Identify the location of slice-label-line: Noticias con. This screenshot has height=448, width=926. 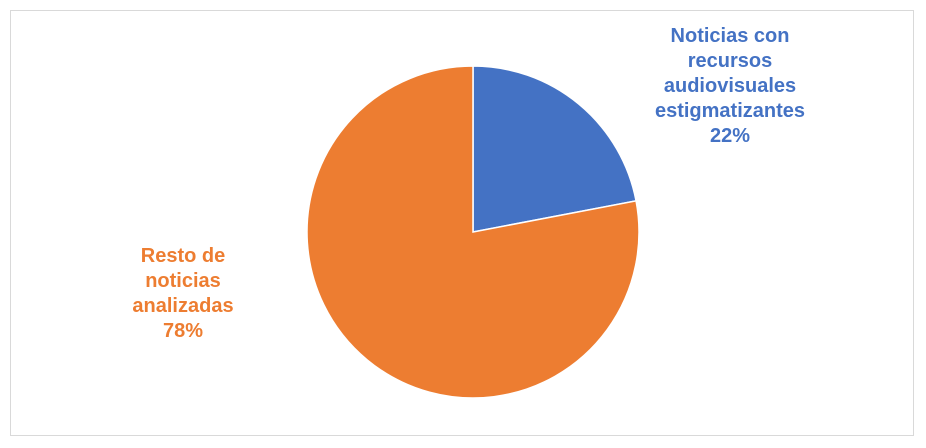
(730, 36).